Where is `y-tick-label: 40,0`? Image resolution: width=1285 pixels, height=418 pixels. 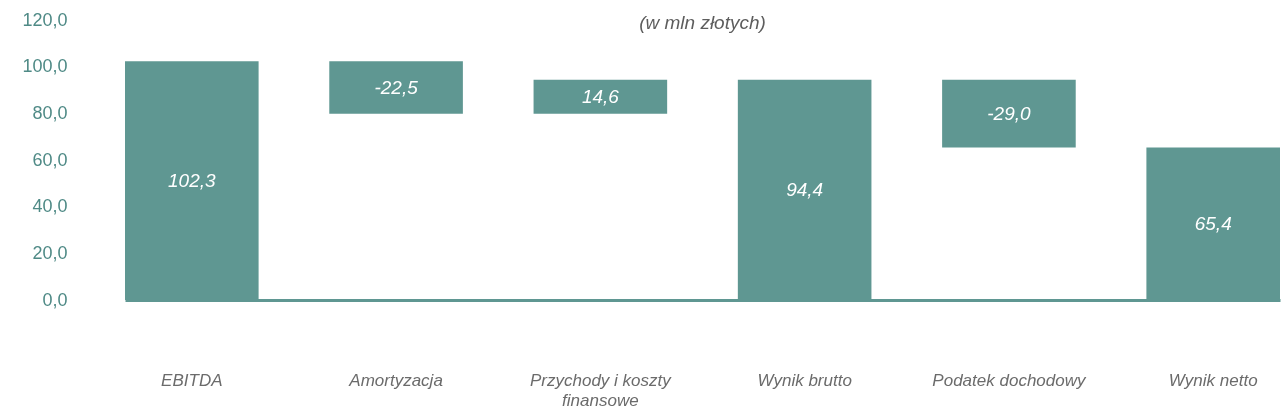
y-tick-label: 40,0 is located at coordinates (50, 206).